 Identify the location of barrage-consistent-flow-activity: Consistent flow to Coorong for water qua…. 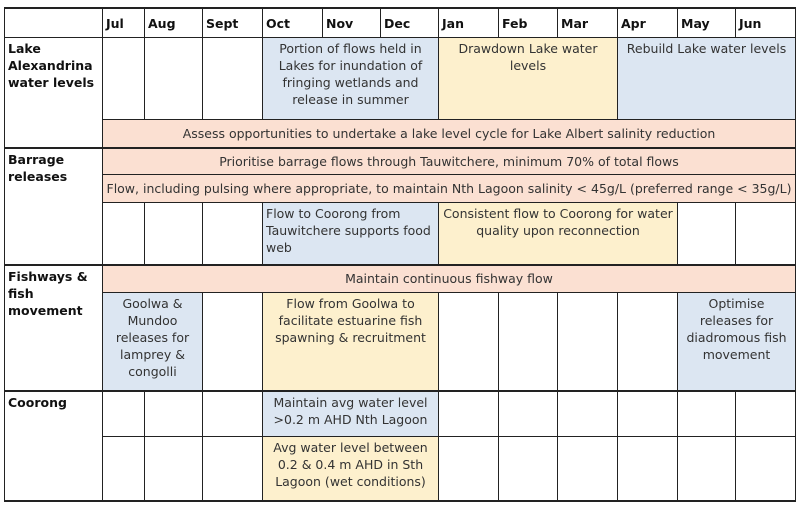
(558, 234).